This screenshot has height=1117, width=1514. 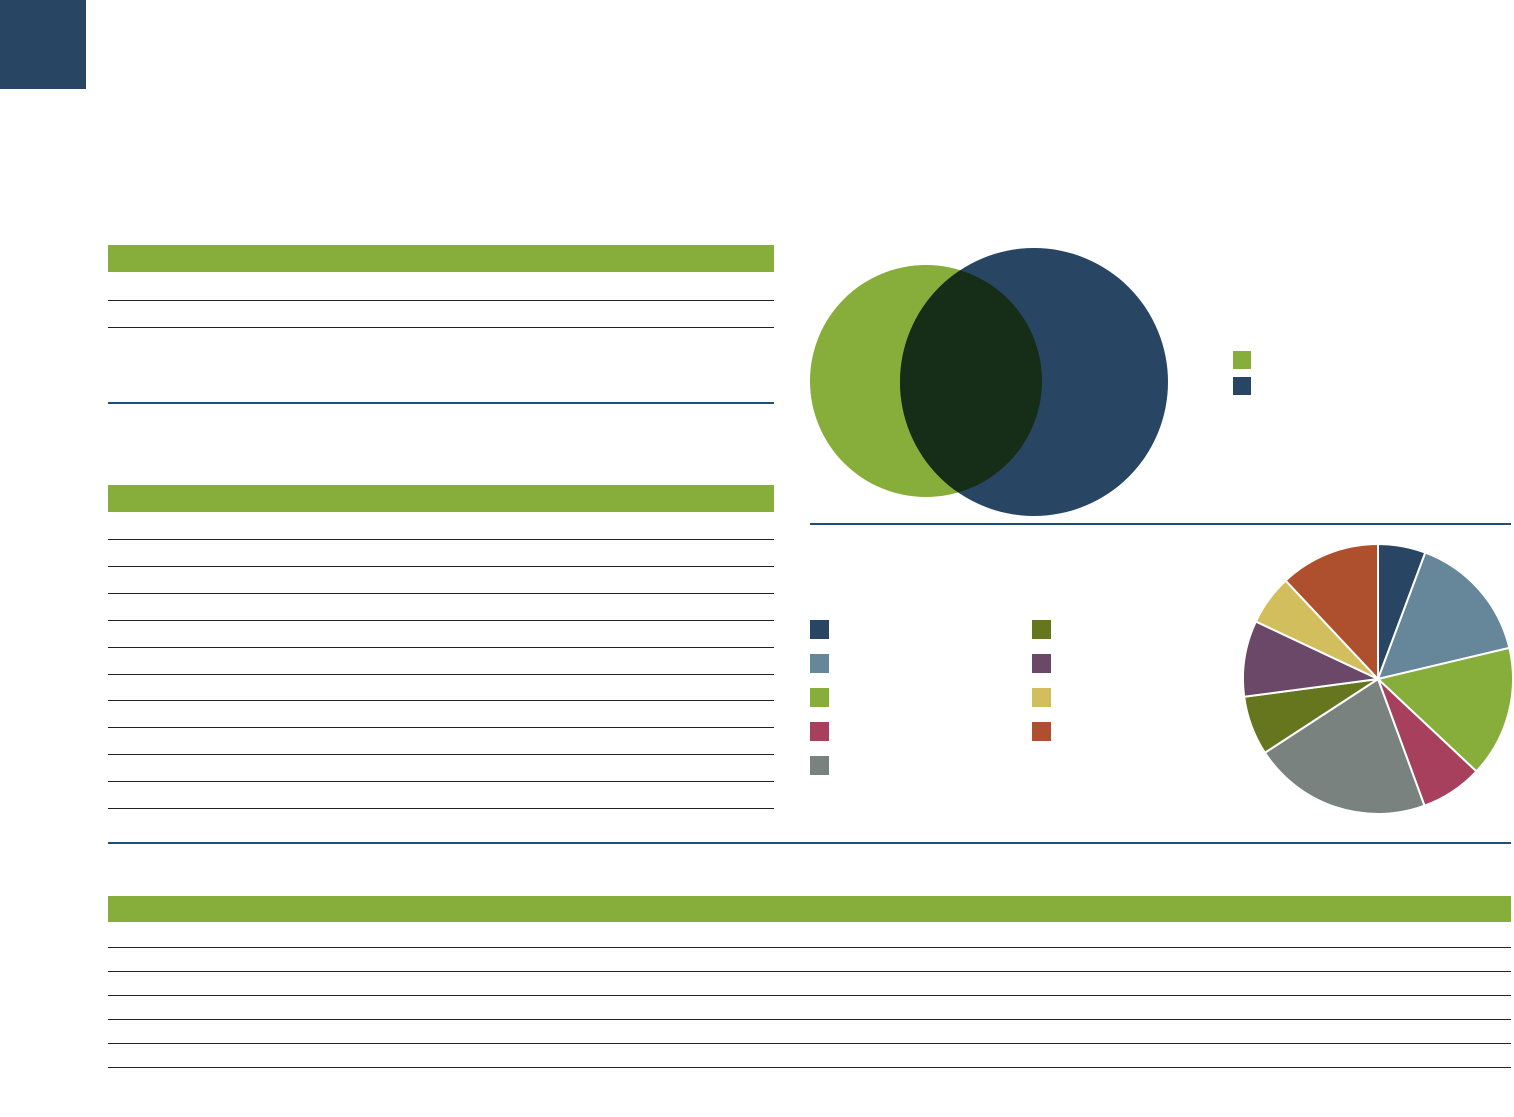 I want to click on venn-diagram, so click(x=1030, y=382).